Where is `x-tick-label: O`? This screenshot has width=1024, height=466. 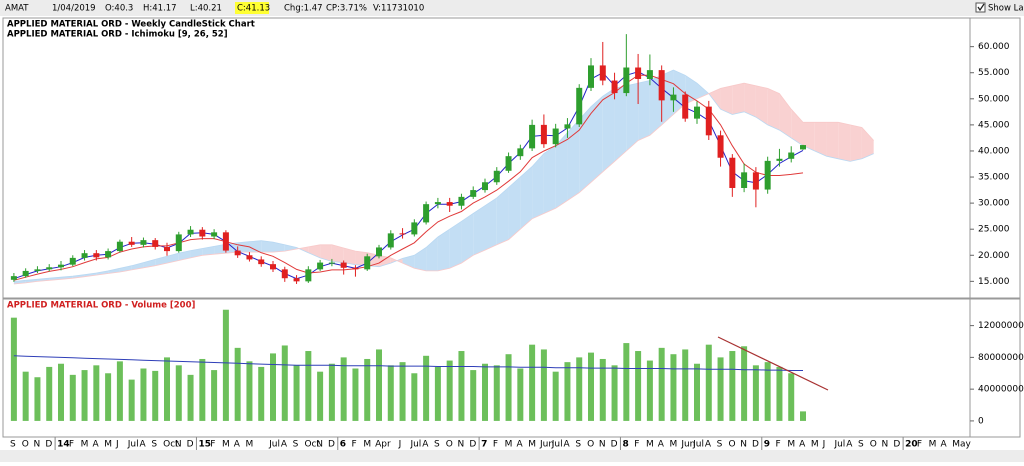
x-tick-label: O is located at coordinates (25, 445).